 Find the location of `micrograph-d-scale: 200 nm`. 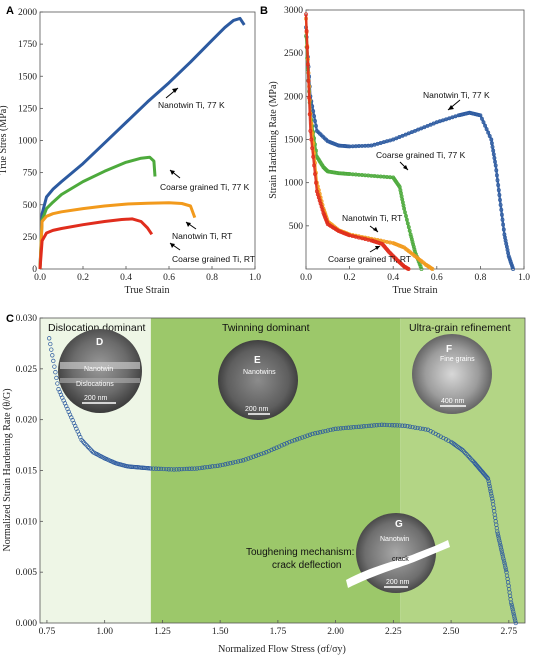

micrograph-d-scale: 200 nm is located at coordinates (96, 398).